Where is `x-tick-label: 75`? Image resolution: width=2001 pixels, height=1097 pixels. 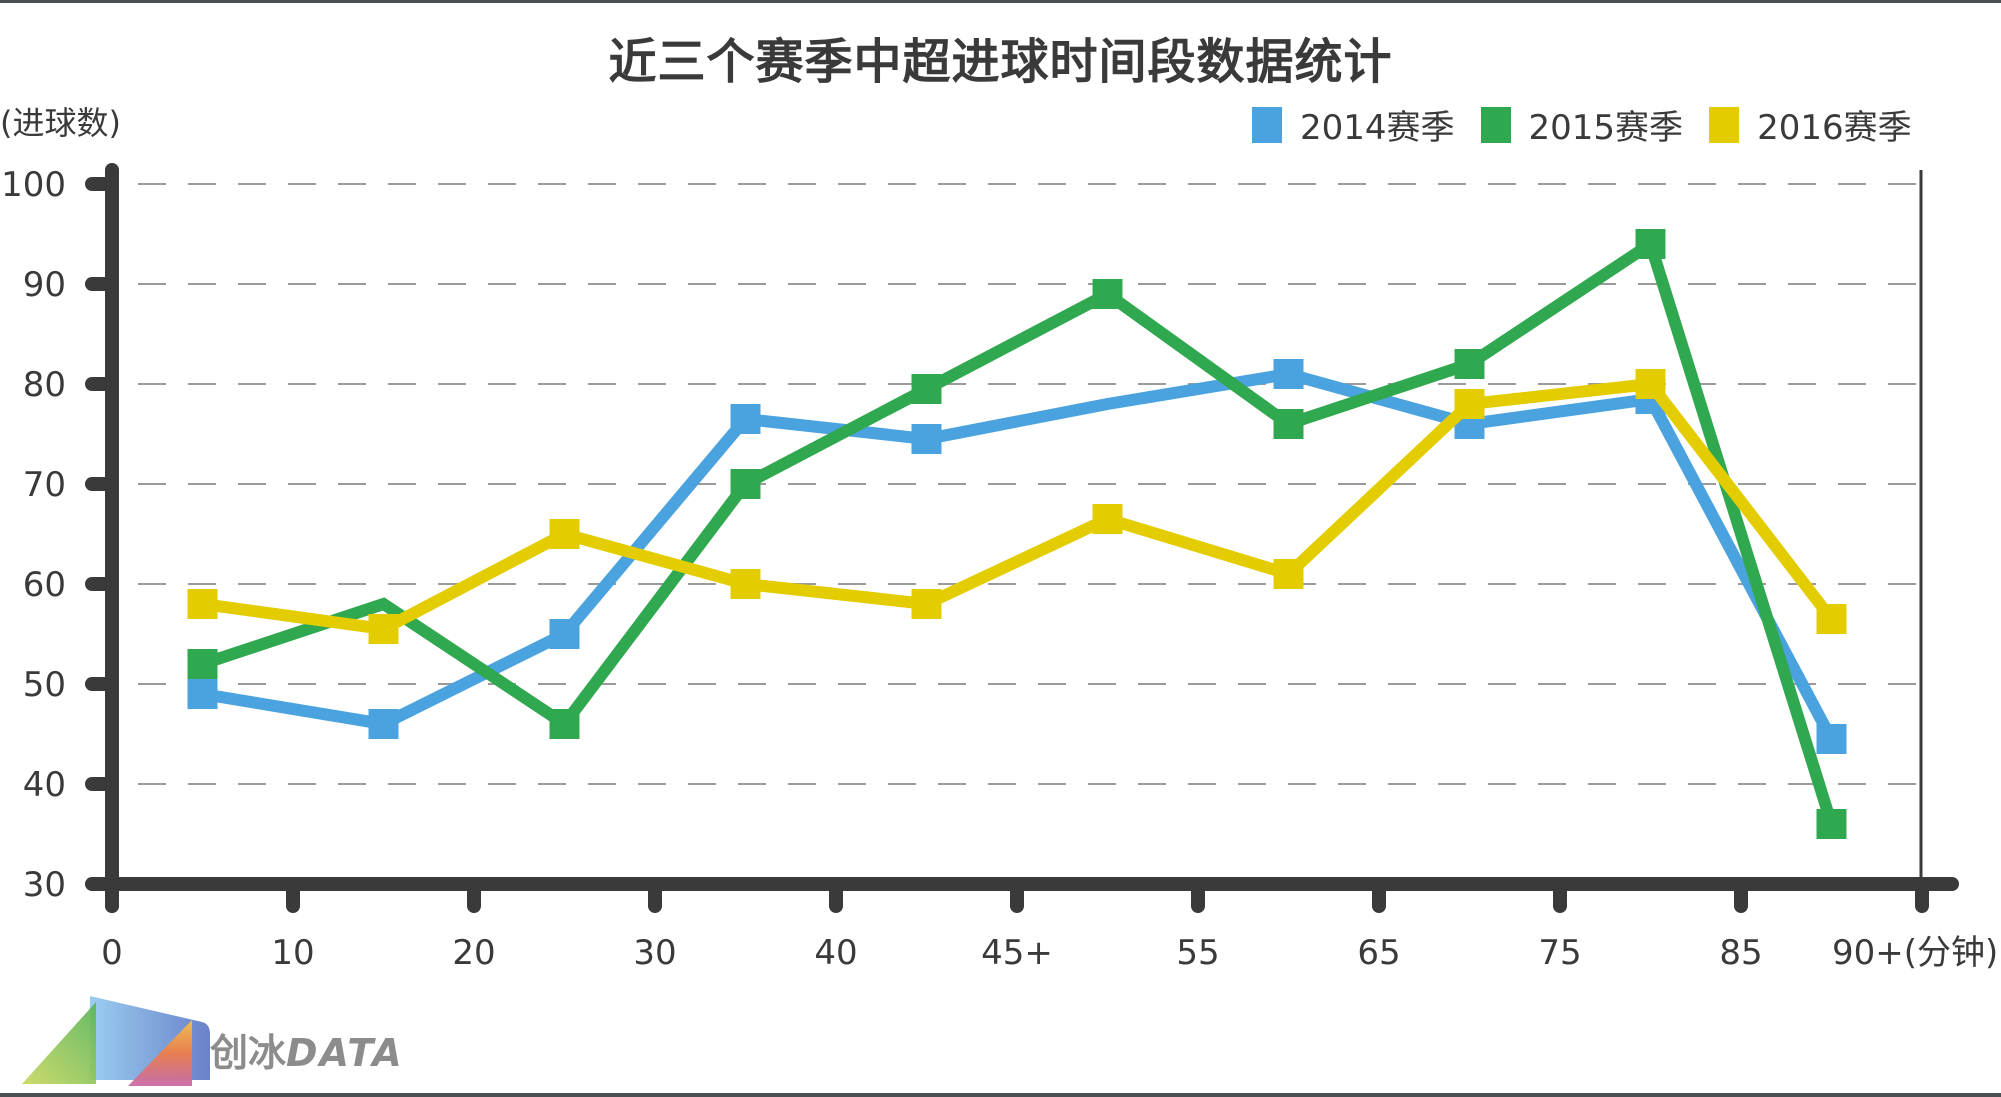
x-tick-label: 75 is located at coordinates (1559, 953).